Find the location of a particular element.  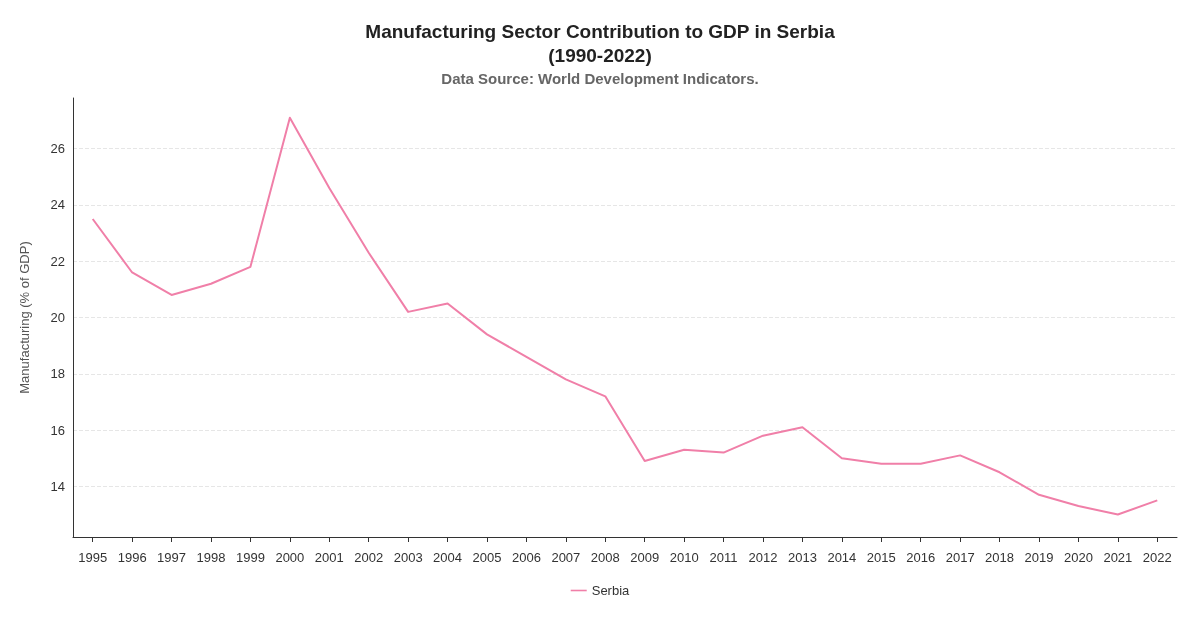

x-tick-label: 2004 is located at coordinates (448, 557).